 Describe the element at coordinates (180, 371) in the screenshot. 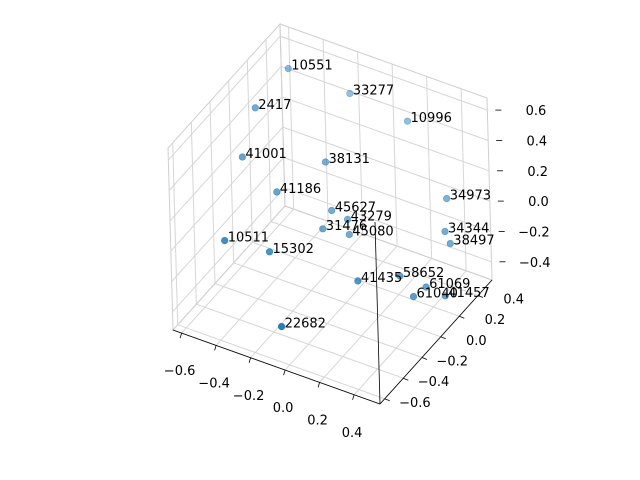

I see `x-tick-label: −0.6` at that location.